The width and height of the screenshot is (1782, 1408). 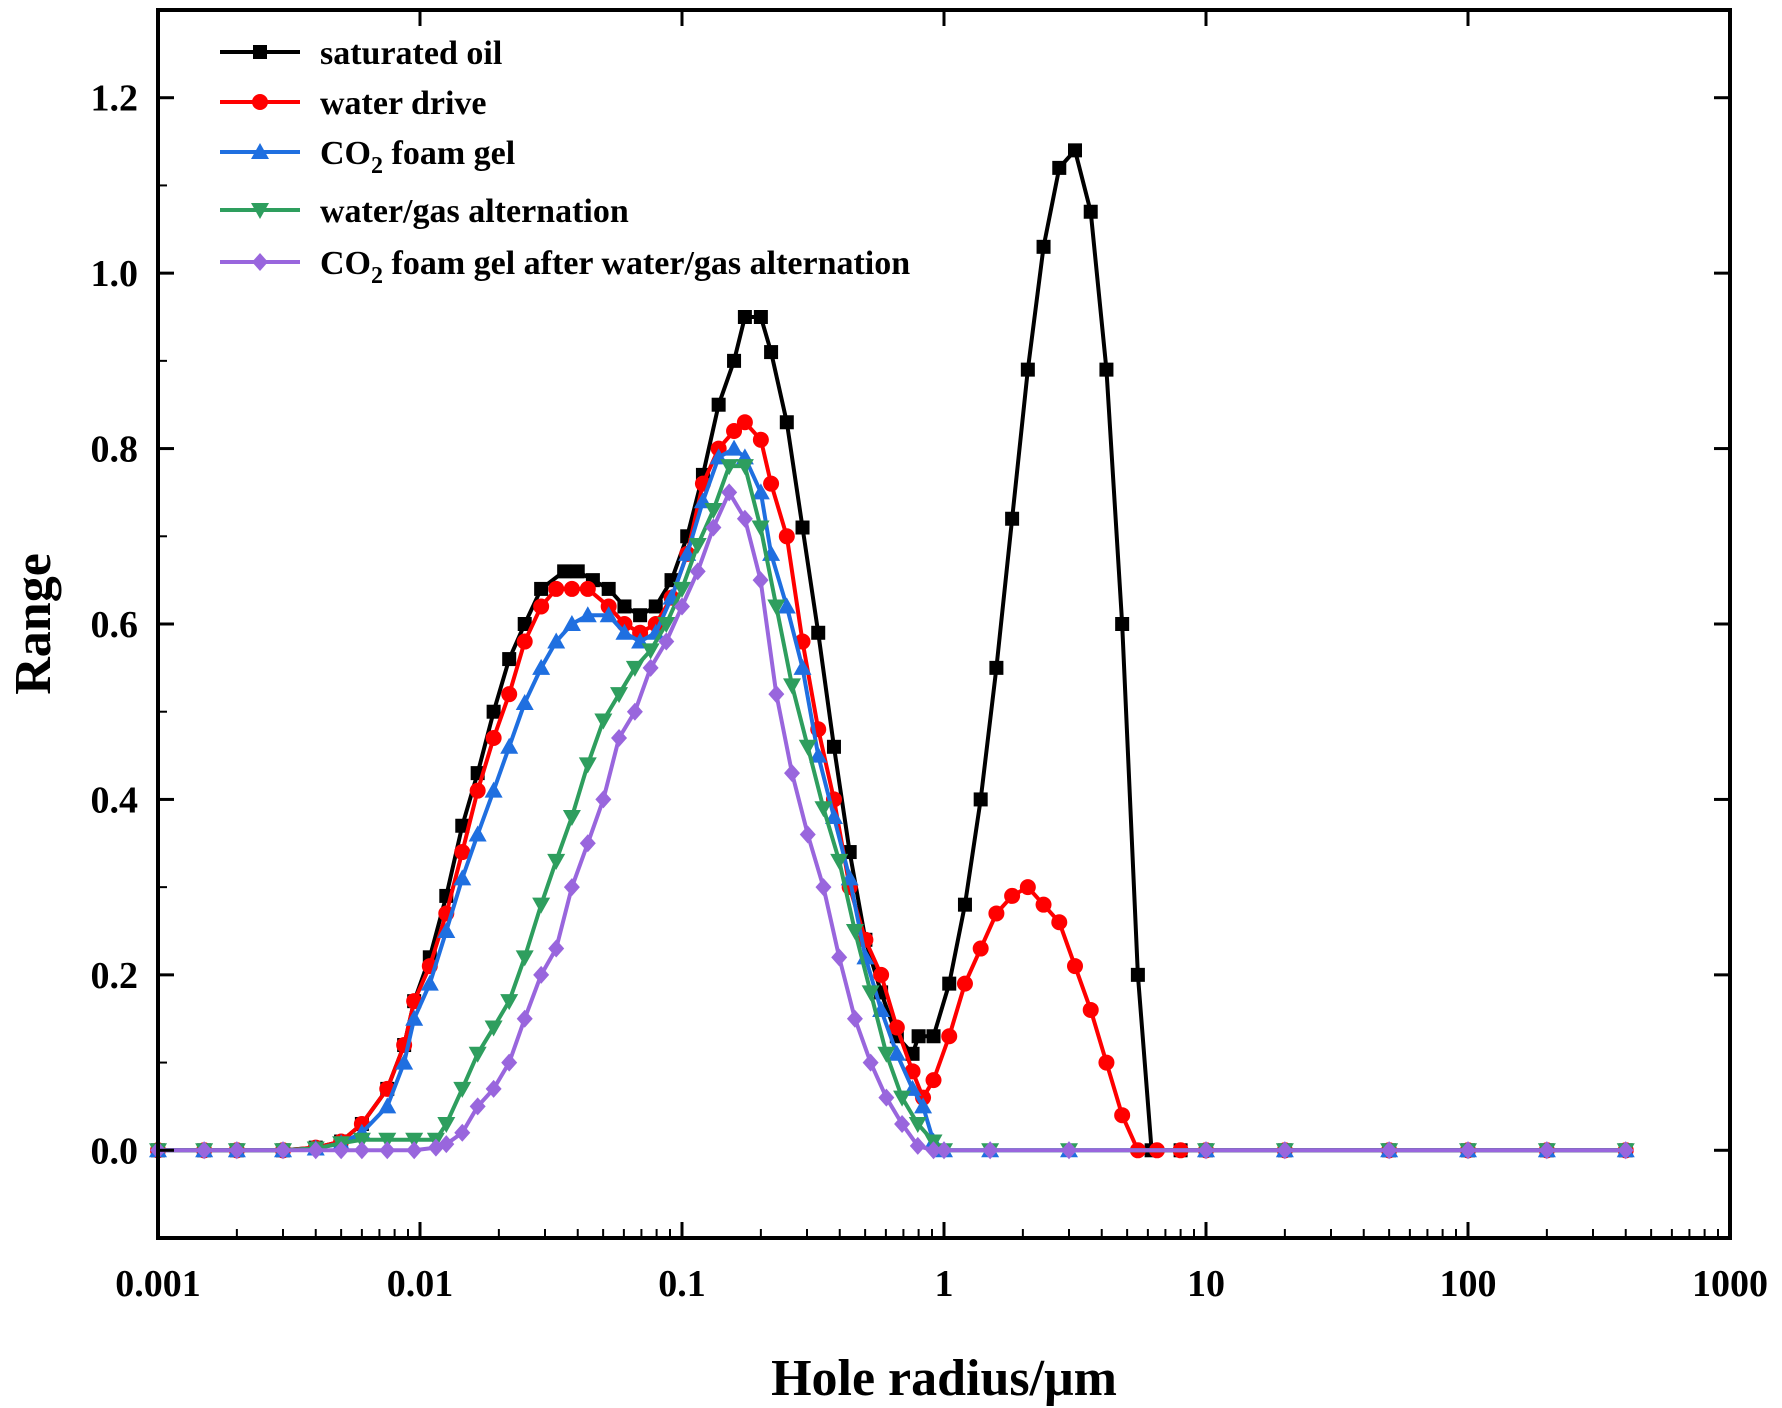 What do you see at coordinates (115, 976) in the screenshot?
I see `y-tick-label: 0.2` at bounding box center [115, 976].